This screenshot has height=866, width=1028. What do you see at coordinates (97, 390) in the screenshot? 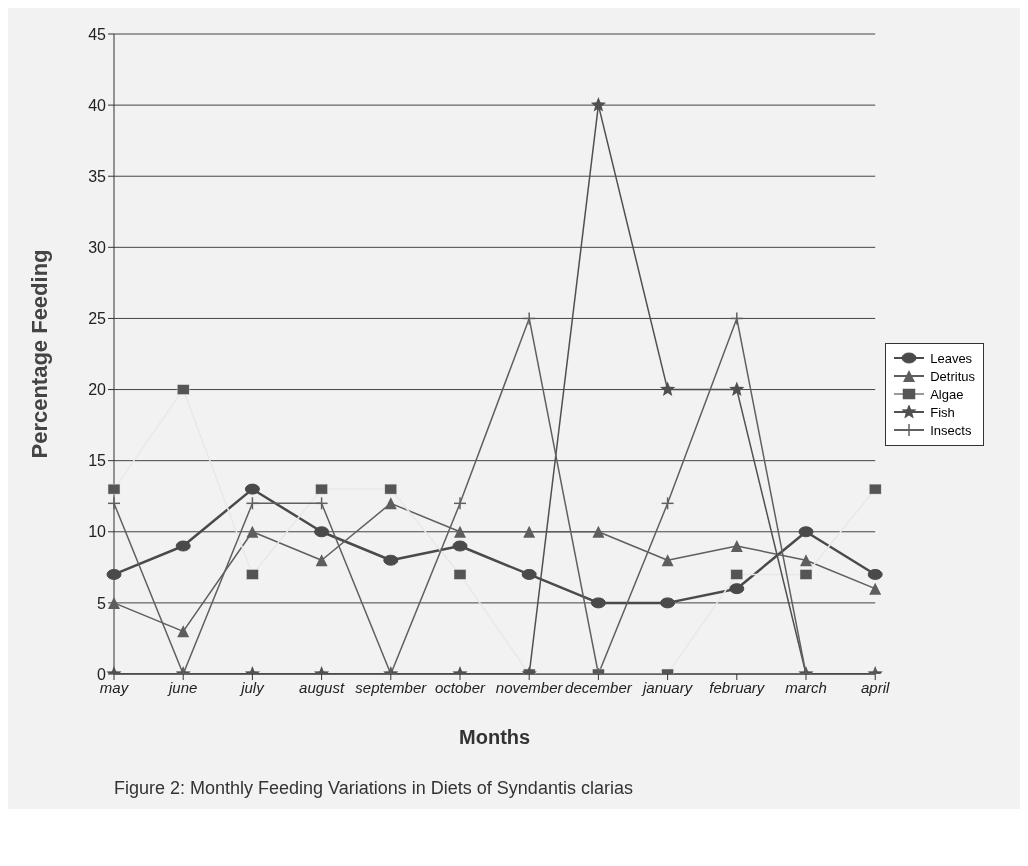
I see `y-tick-label: 20` at bounding box center [97, 390].